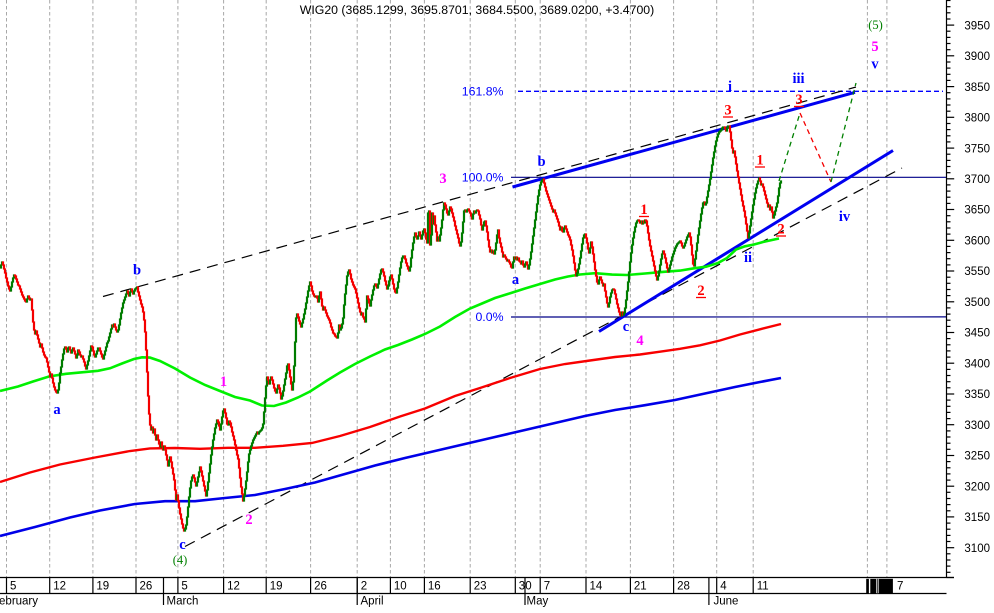 This screenshot has width=994, height=613. Describe the element at coordinates (19, 602) in the screenshot. I see `svg-text: February` at that location.